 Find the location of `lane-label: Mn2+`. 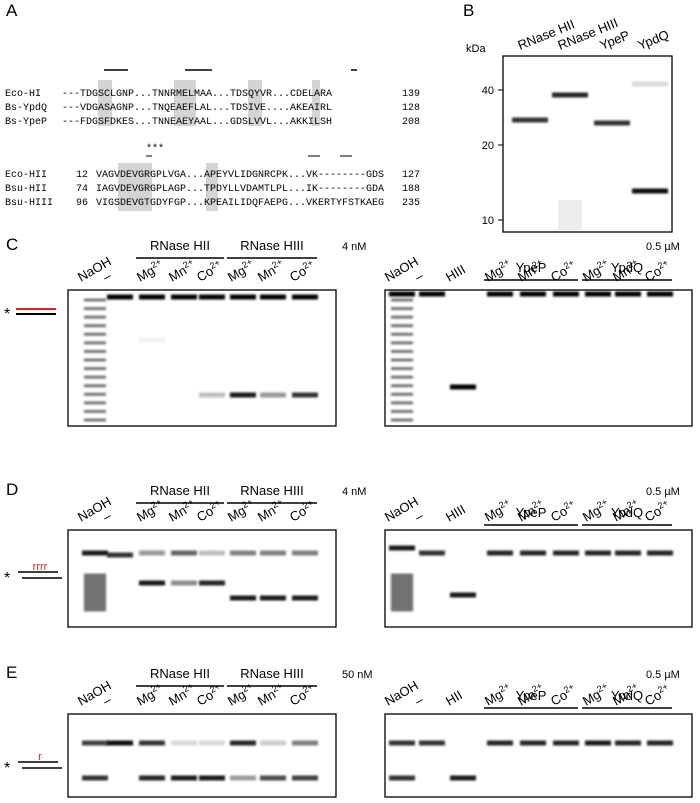

lane-label: Mn2+ is located at coordinates (182, 511).